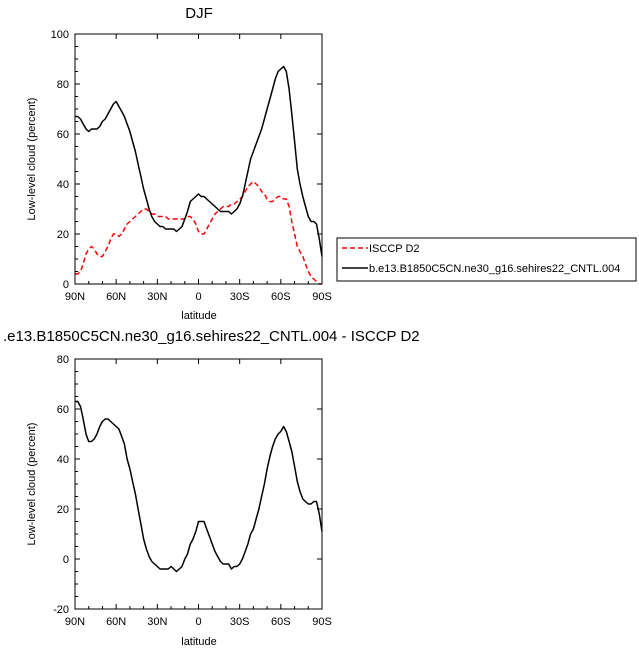 The image size is (639, 655). What do you see at coordinates (75, 622) in the screenshot?
I see `bottom-x-tick-label: 90N` at bounding box center [75, 622].